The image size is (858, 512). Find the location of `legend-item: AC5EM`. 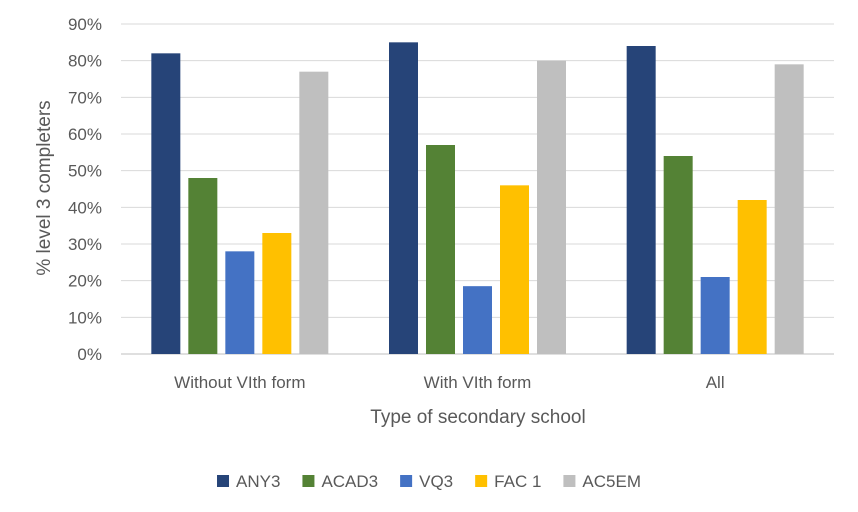

legend-item: AC5EM is located at coordinates (602, 481).